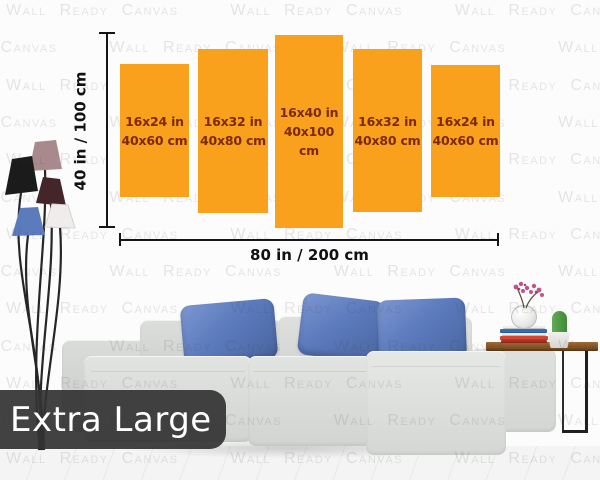  I want to click on panel-size-inches: 16x40 in, so click(309, 112).